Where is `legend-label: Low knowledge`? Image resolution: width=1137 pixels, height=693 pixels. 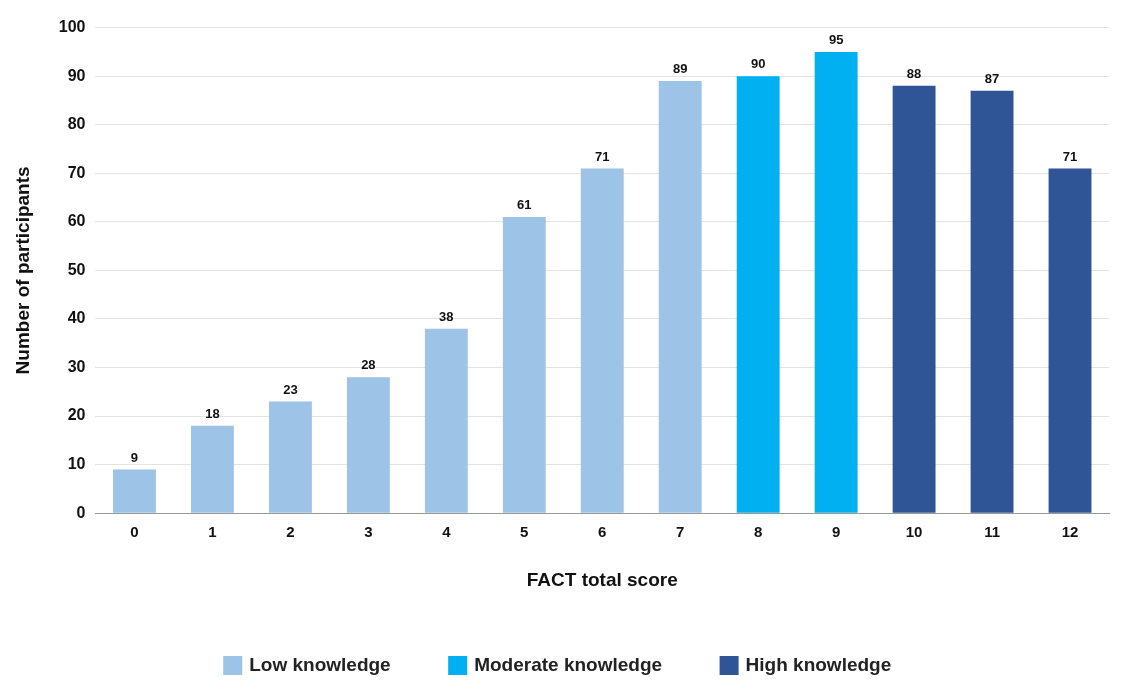 legend-label: Low knowledge is located at coordinates (320, 664).